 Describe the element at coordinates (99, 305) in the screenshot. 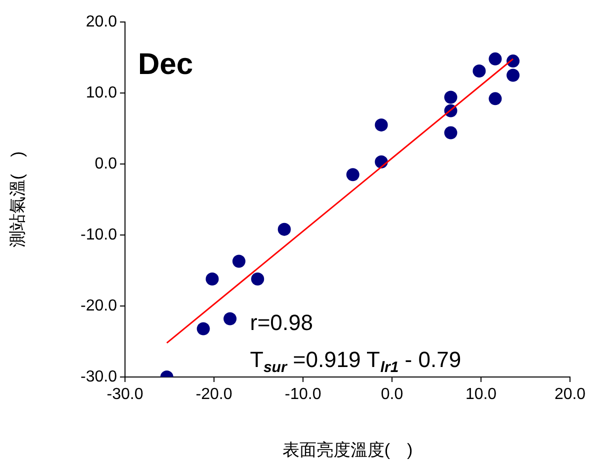

I see `y-tick-label: -20.0` at that location.